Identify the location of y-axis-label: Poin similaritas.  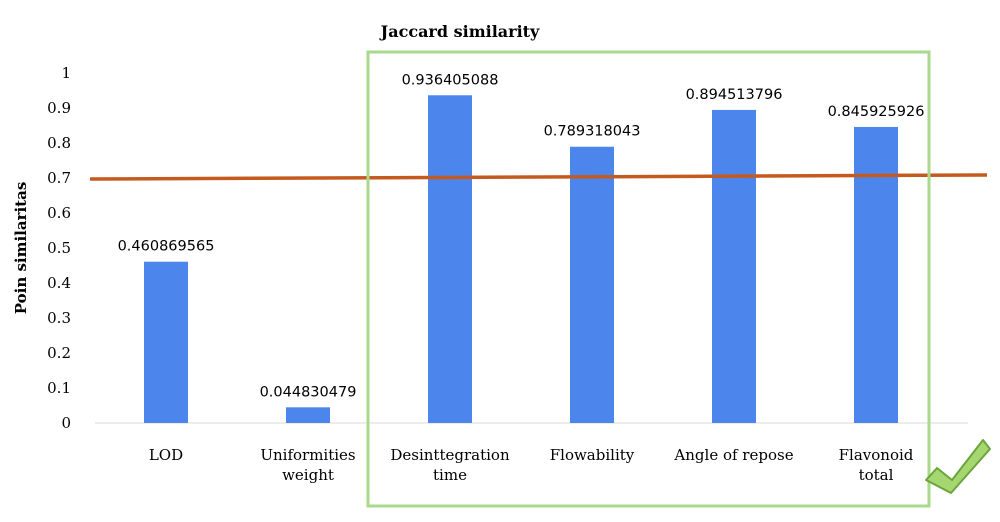
(21, 248).